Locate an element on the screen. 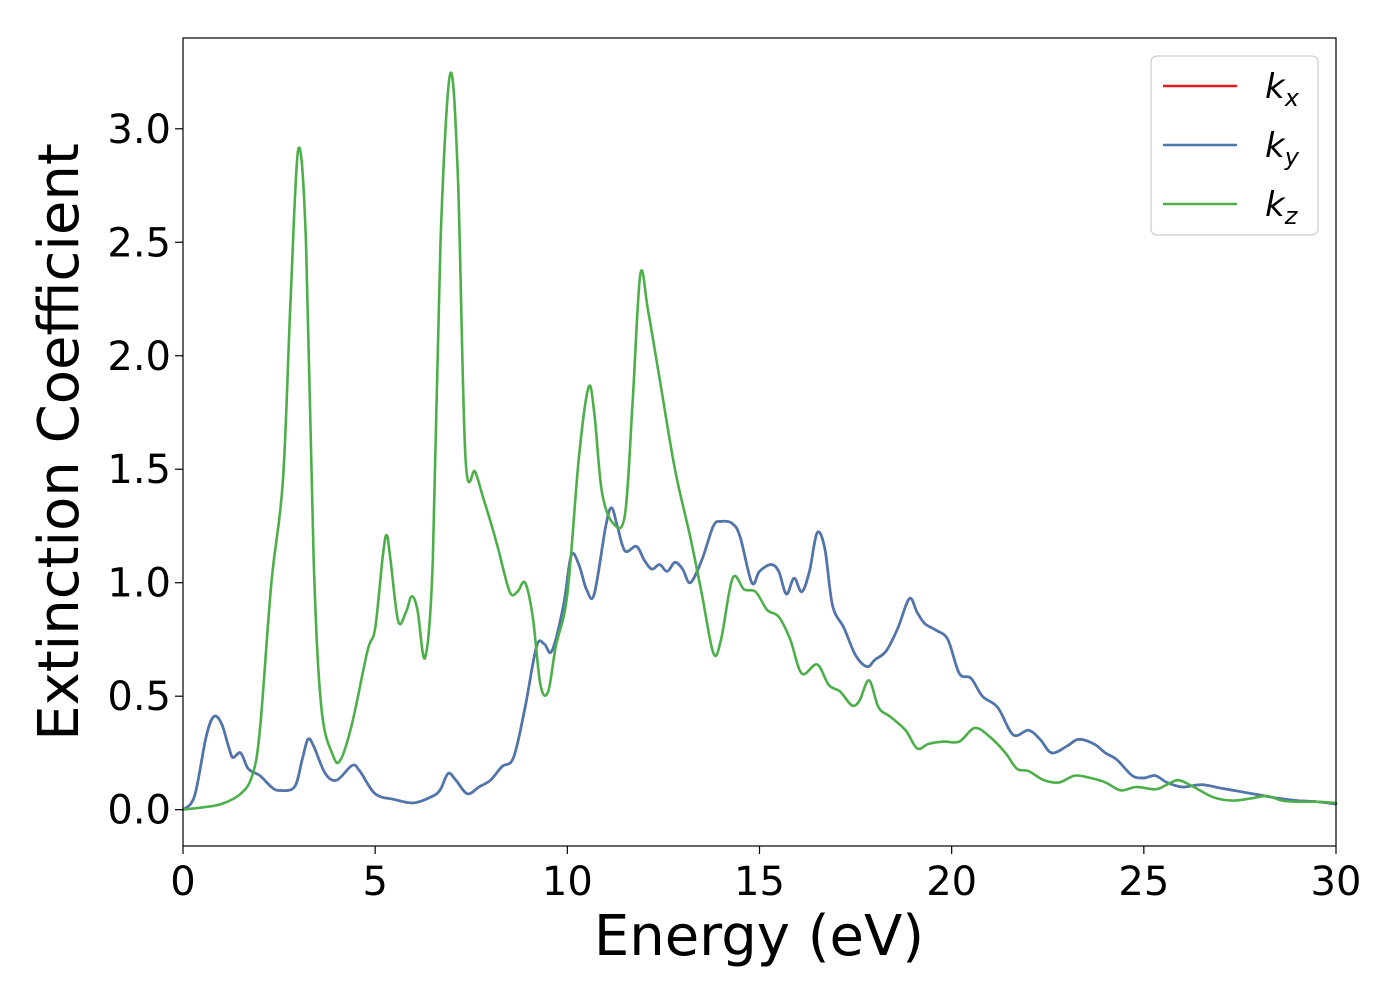  y-axis-title: Extinction Coefficient is located at coordinates (59, 442).